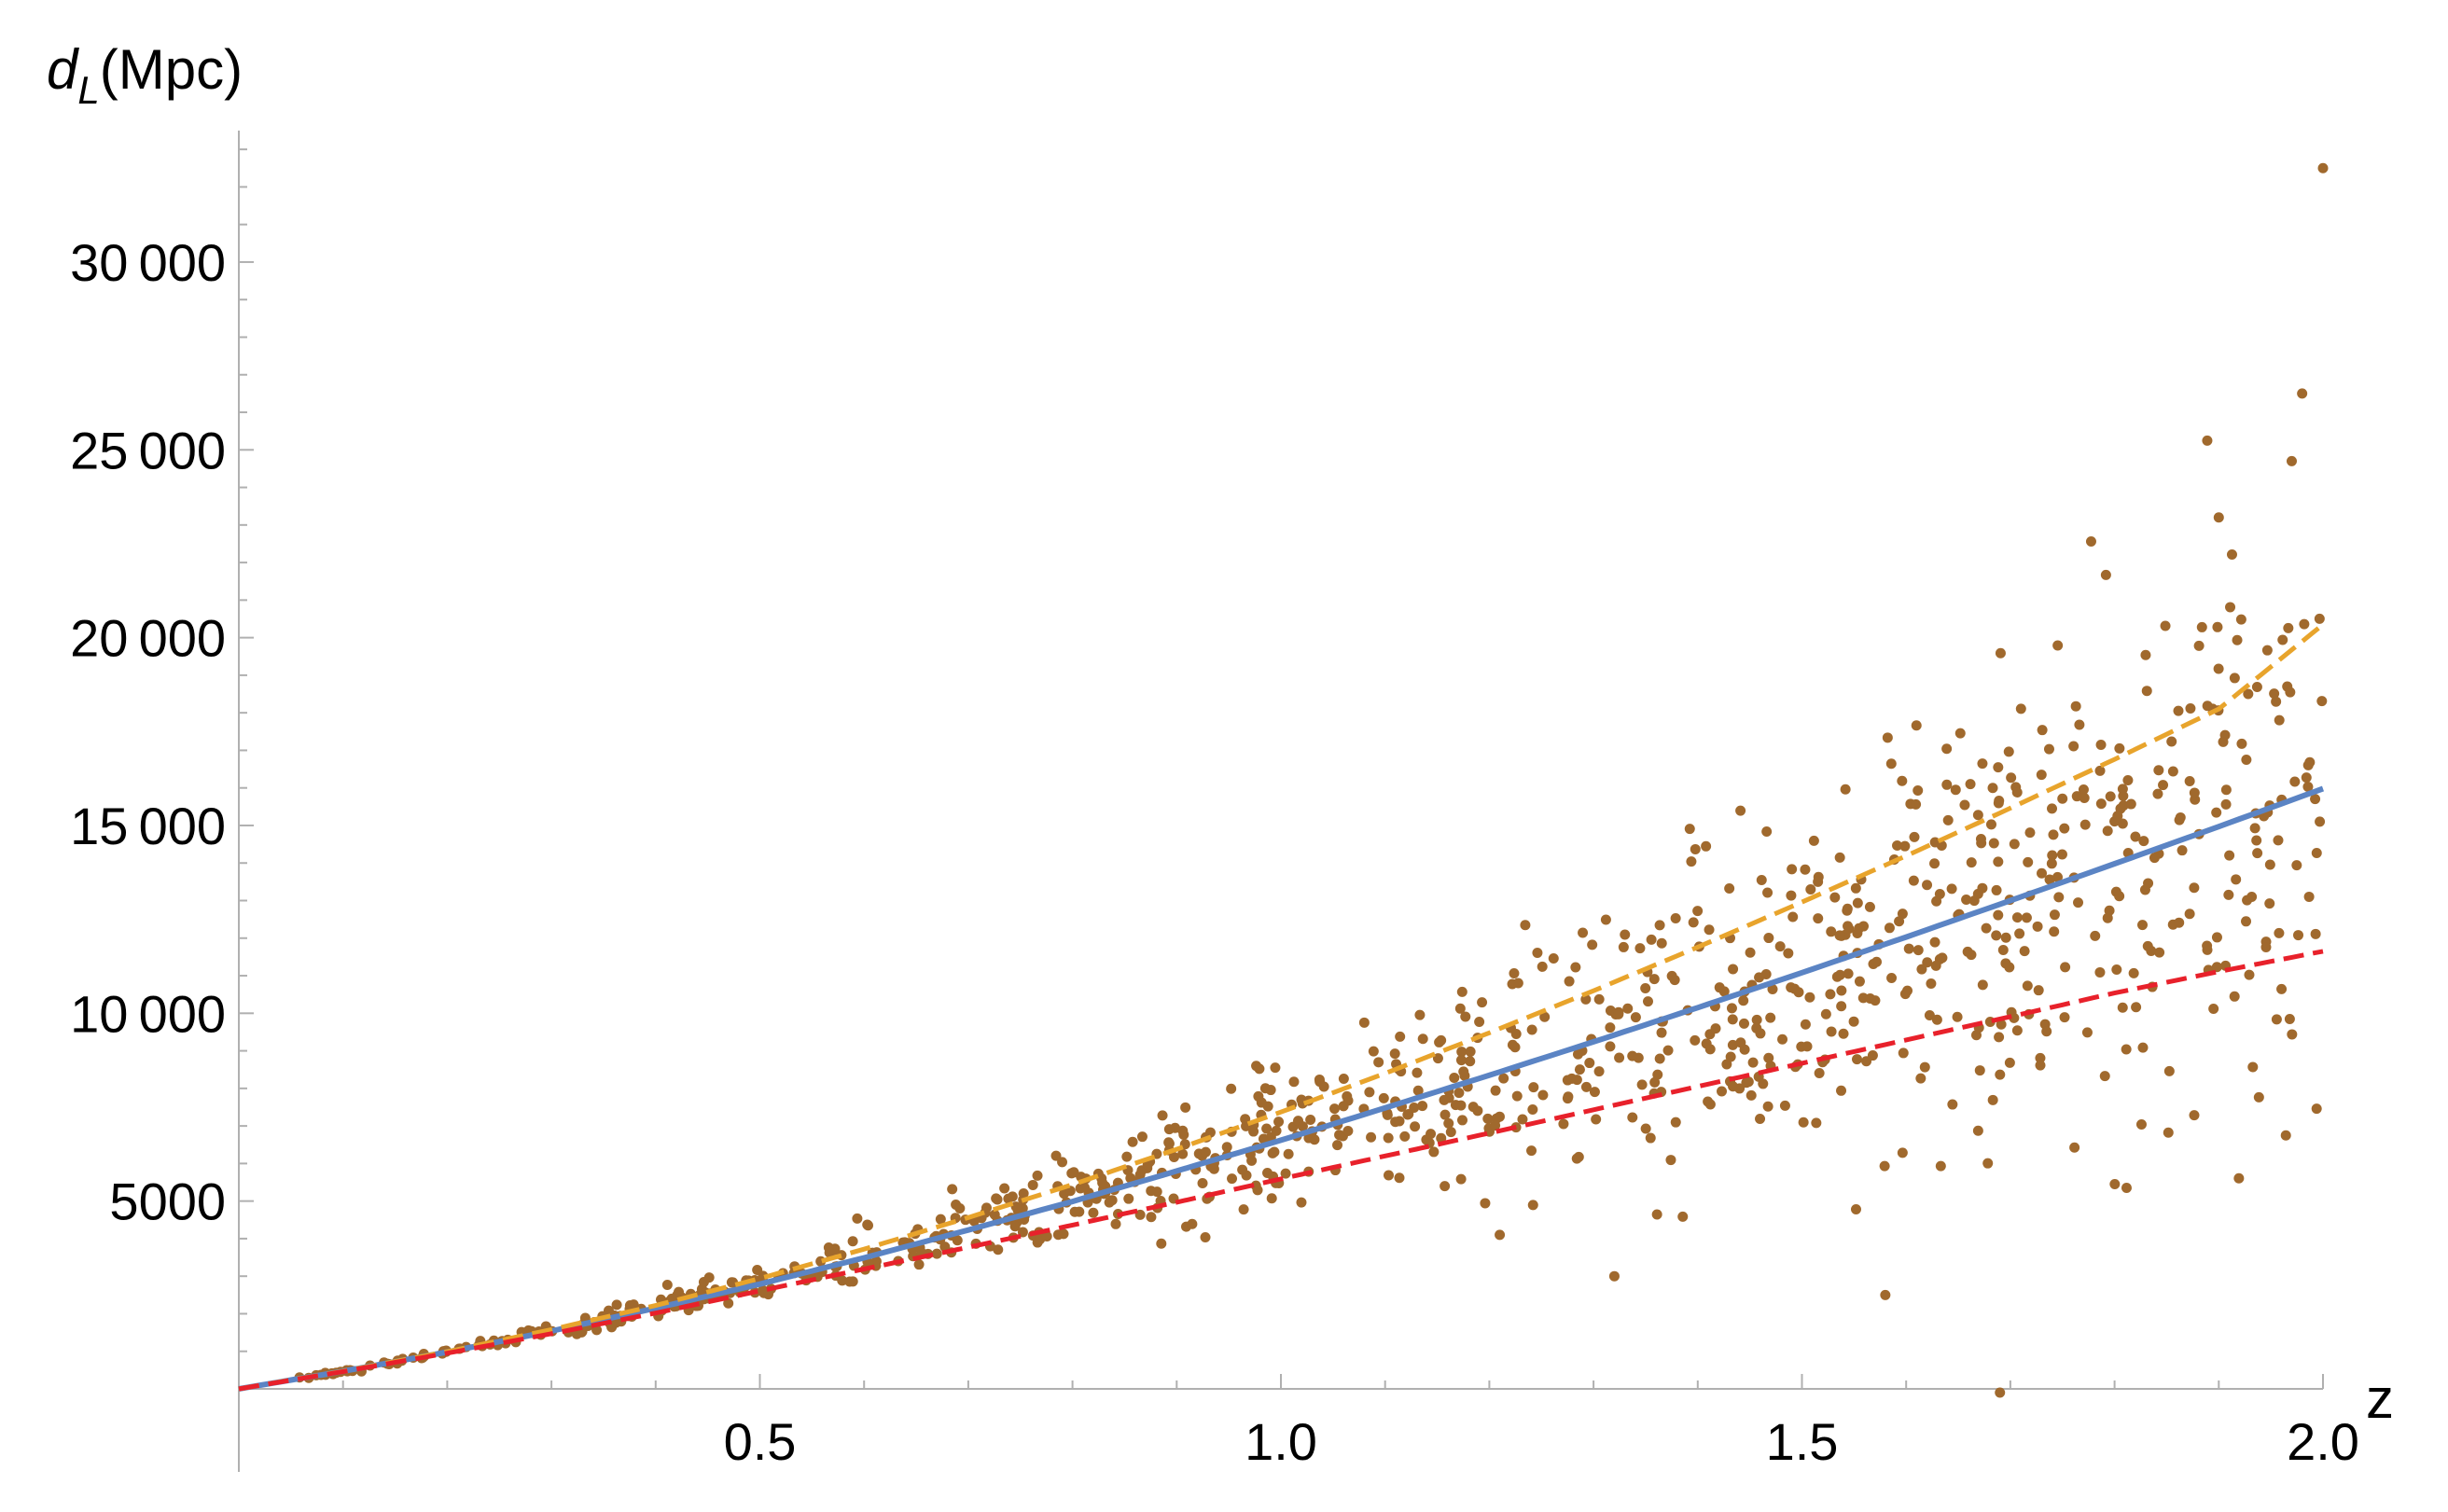 Image resolution: width=2448 pixels, height=1512 pixels. I want to click on x-tick-label: 1.5, so click(1802, 1441).